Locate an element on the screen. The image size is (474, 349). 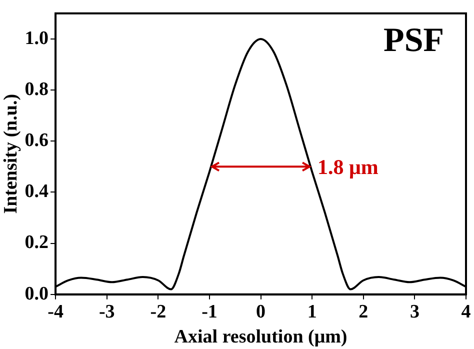
y-tick-label: 0.6 is located at coordinates (36, 141).